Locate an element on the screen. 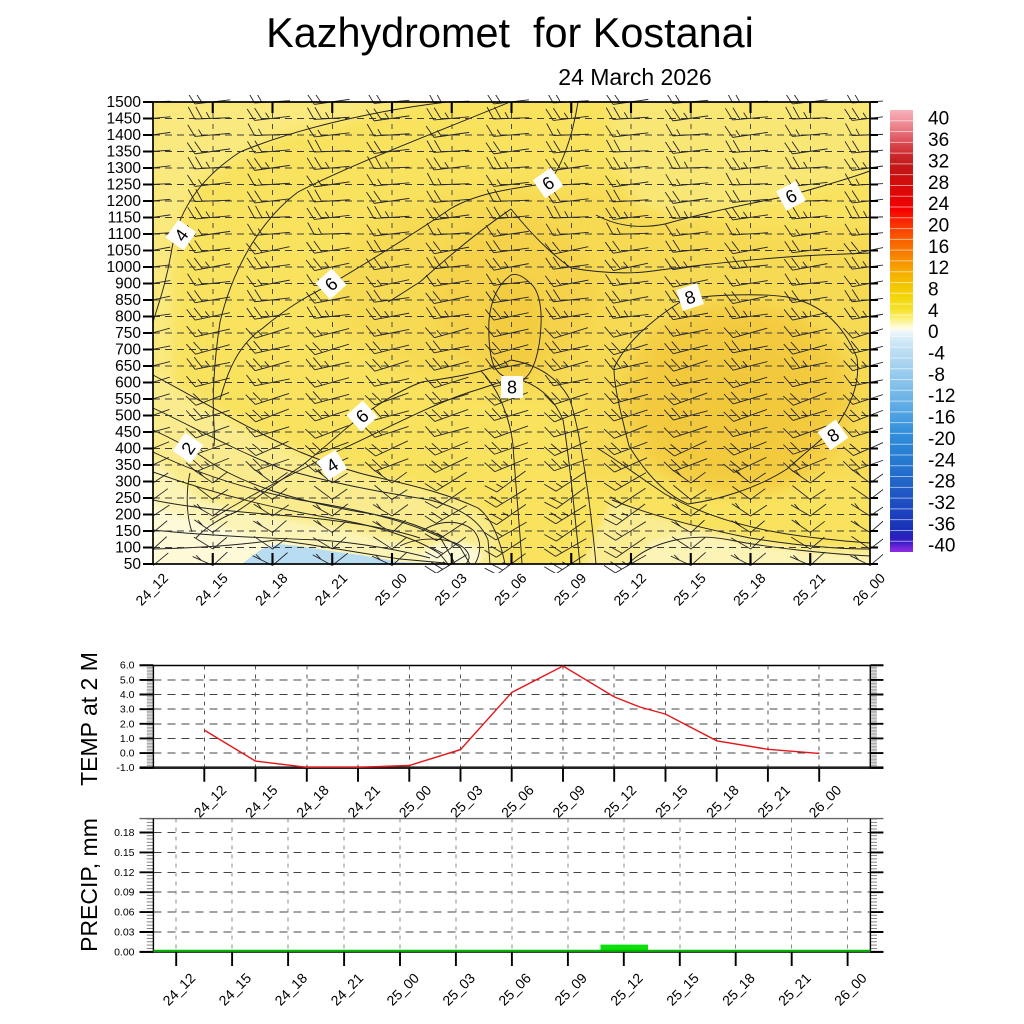 This screenshot has width=1024, height=1024. svg-text: 350 is located at coordinates (128, 465).